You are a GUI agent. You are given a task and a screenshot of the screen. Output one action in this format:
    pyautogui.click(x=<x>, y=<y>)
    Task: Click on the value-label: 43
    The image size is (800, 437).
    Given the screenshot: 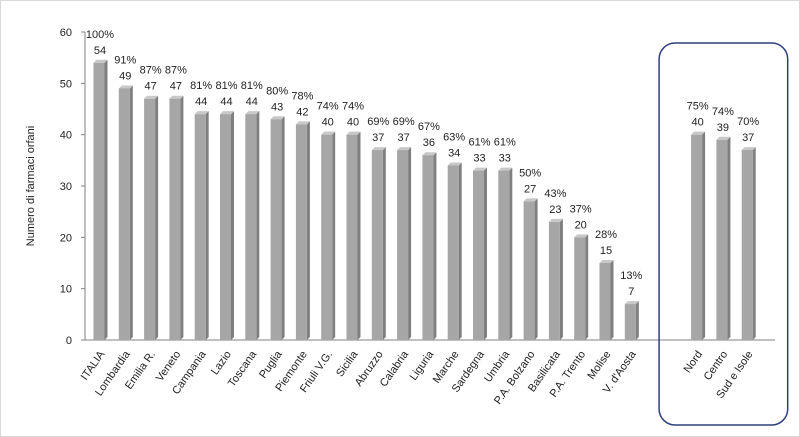 What is the action you would take?
    pyautogui.click(x=277, y=107)
    